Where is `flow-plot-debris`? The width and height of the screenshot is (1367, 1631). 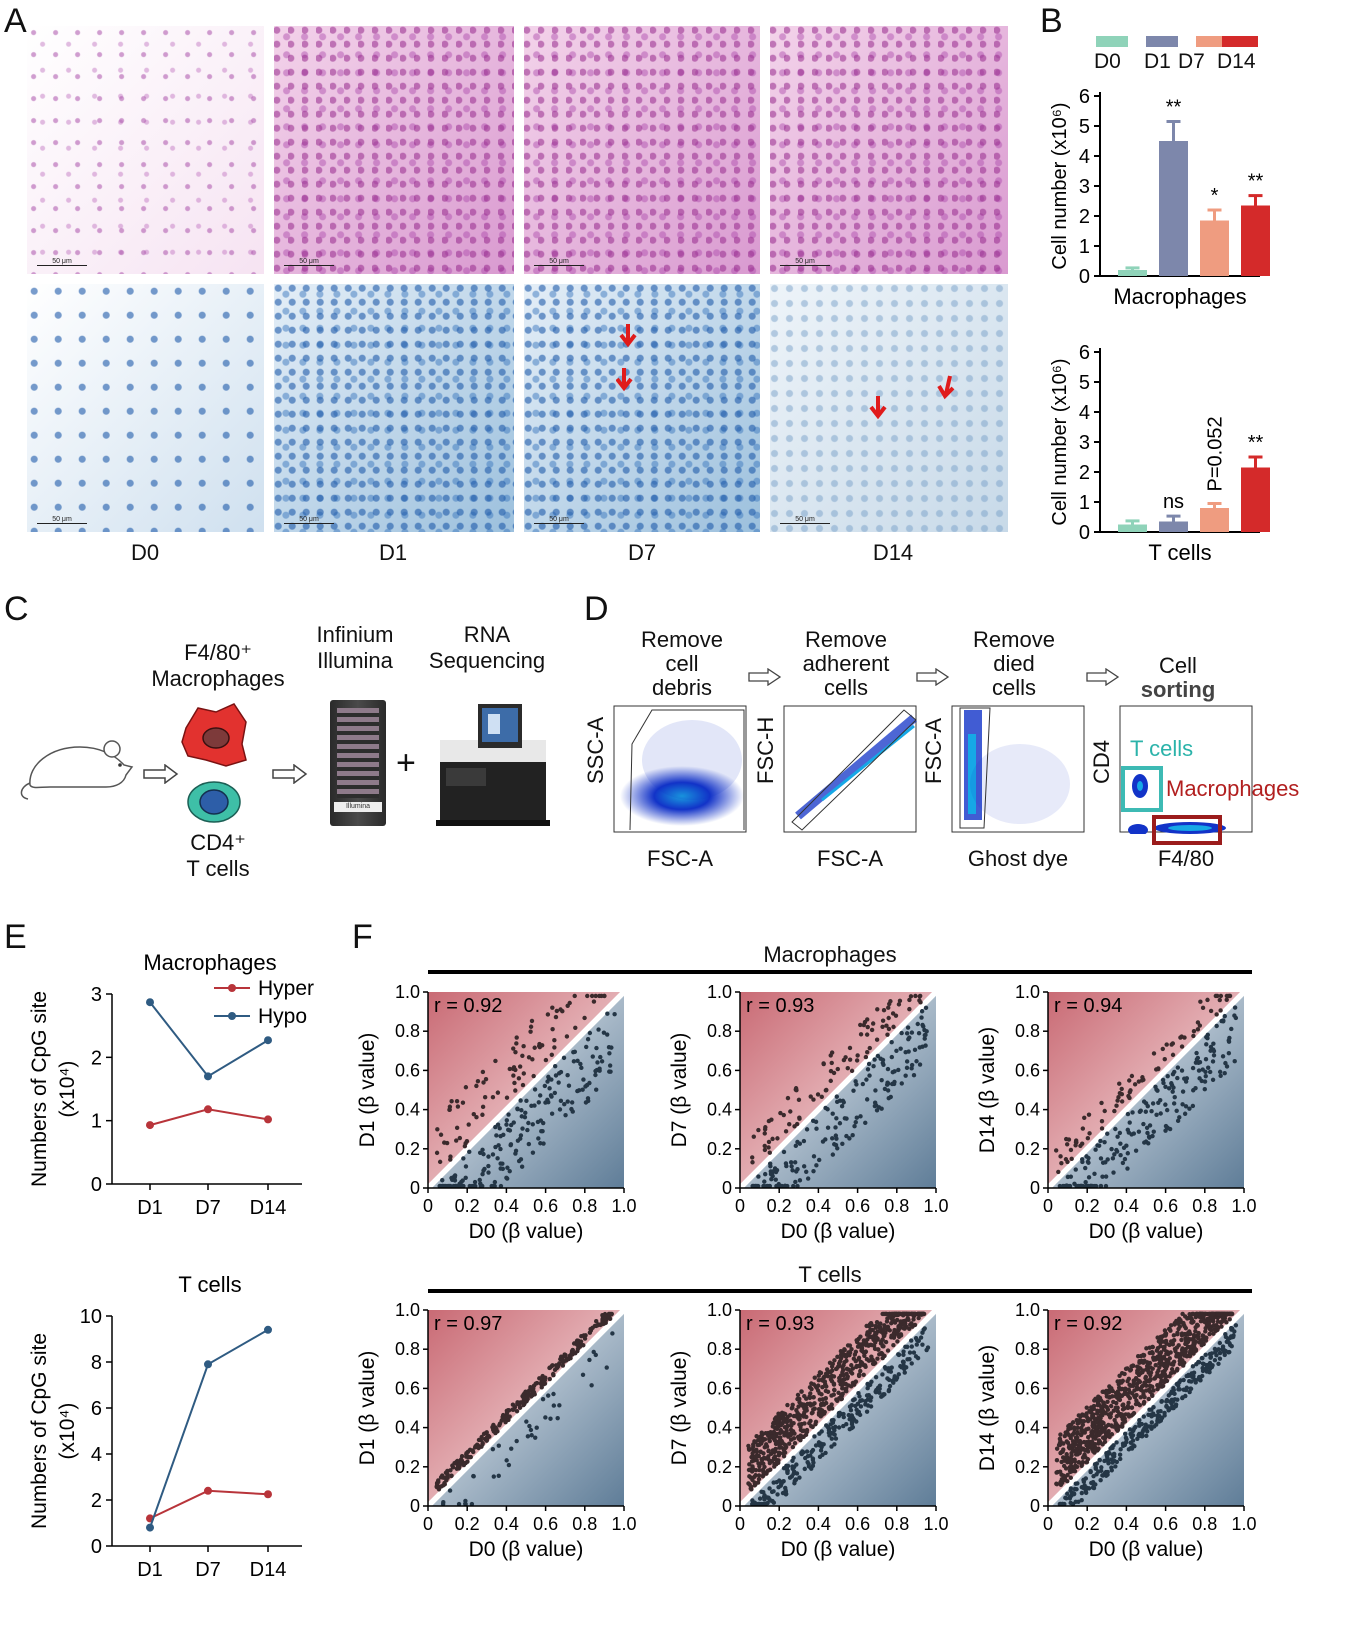 flow-plot-debris is located at coordinates (680, 769).